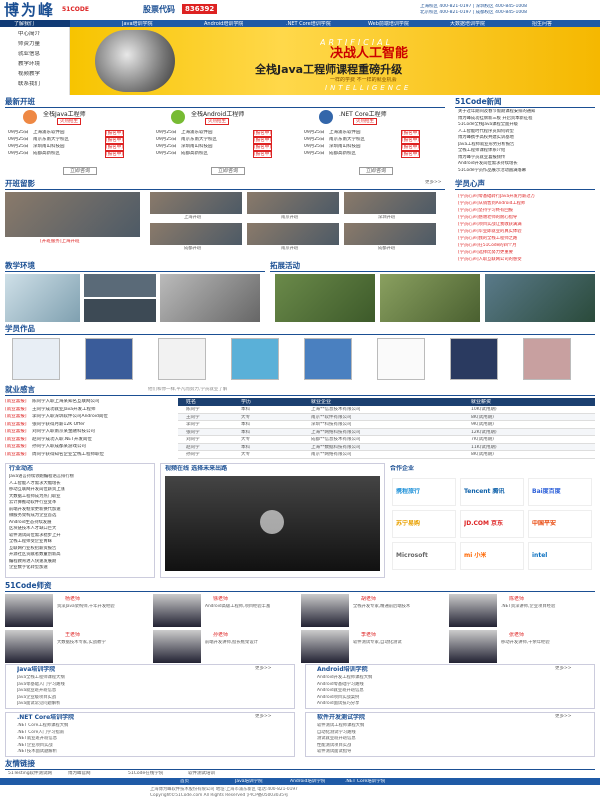 The image size is (600, 800). I want to click on school-item: Android面试技巧分享, so click(338, 703).